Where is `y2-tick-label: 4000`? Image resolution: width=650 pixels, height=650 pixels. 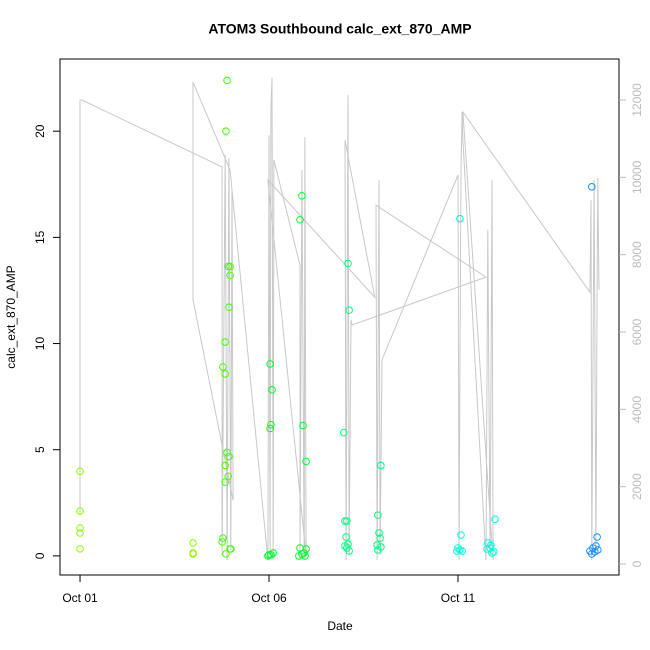
y2-tick-label: 4000 is located at coordinates (637, 409).